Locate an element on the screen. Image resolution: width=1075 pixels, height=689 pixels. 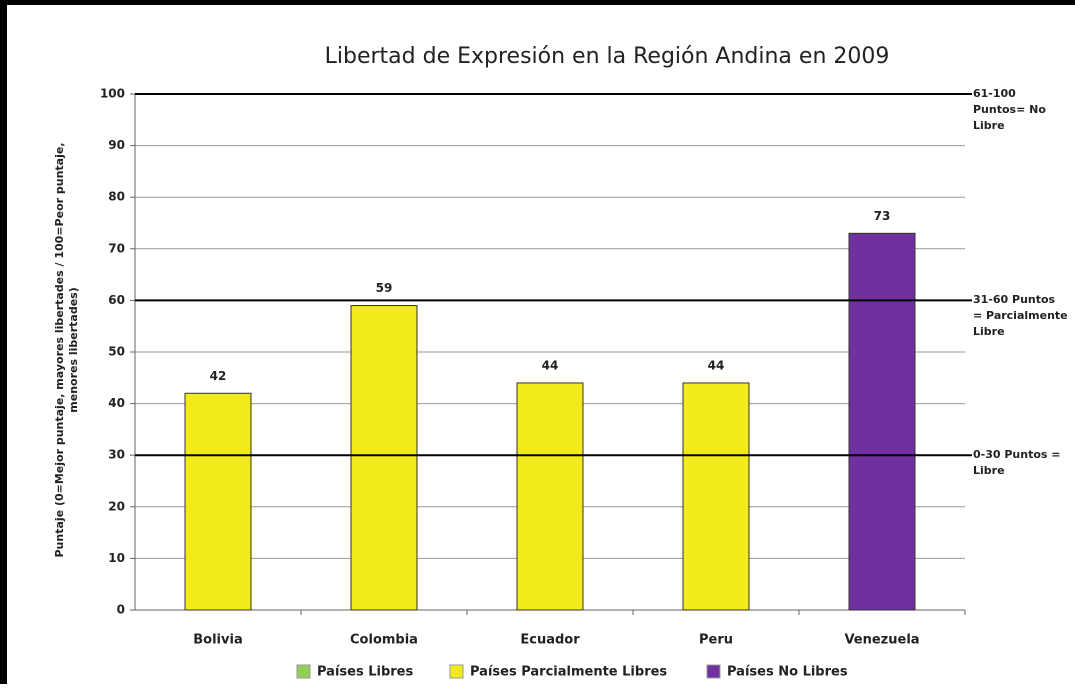
y-tick-label: 100 is located at coordinates (112, 94).